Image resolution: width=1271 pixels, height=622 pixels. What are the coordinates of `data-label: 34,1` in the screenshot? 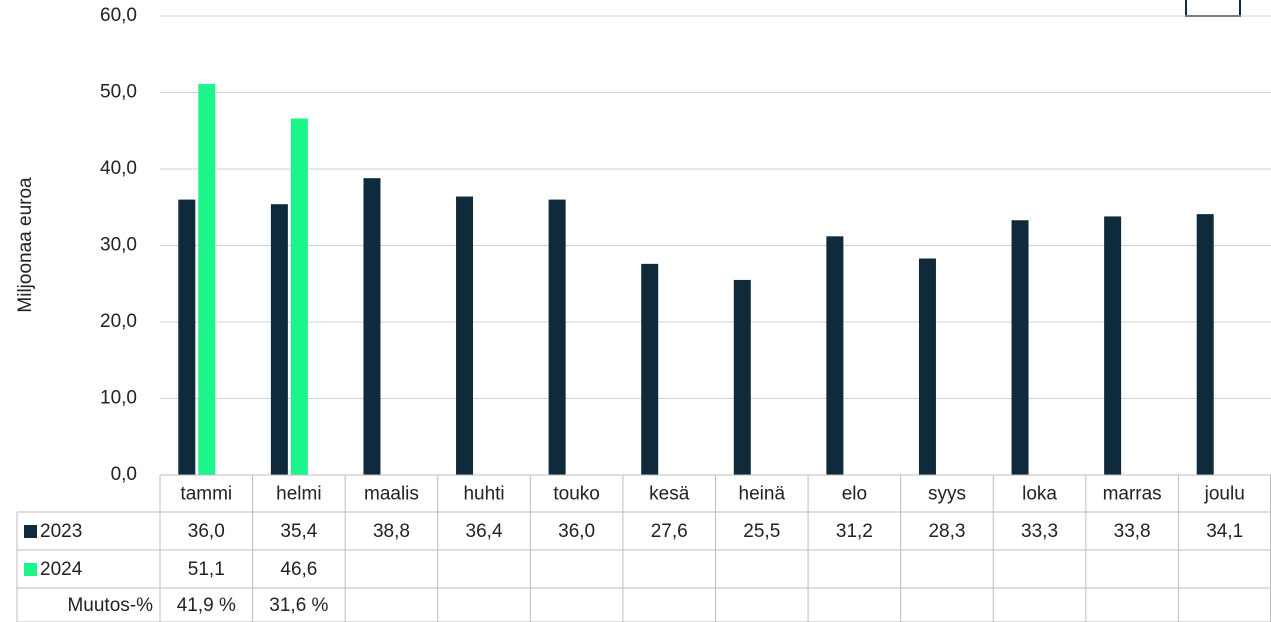 It's located at (1224, 531).